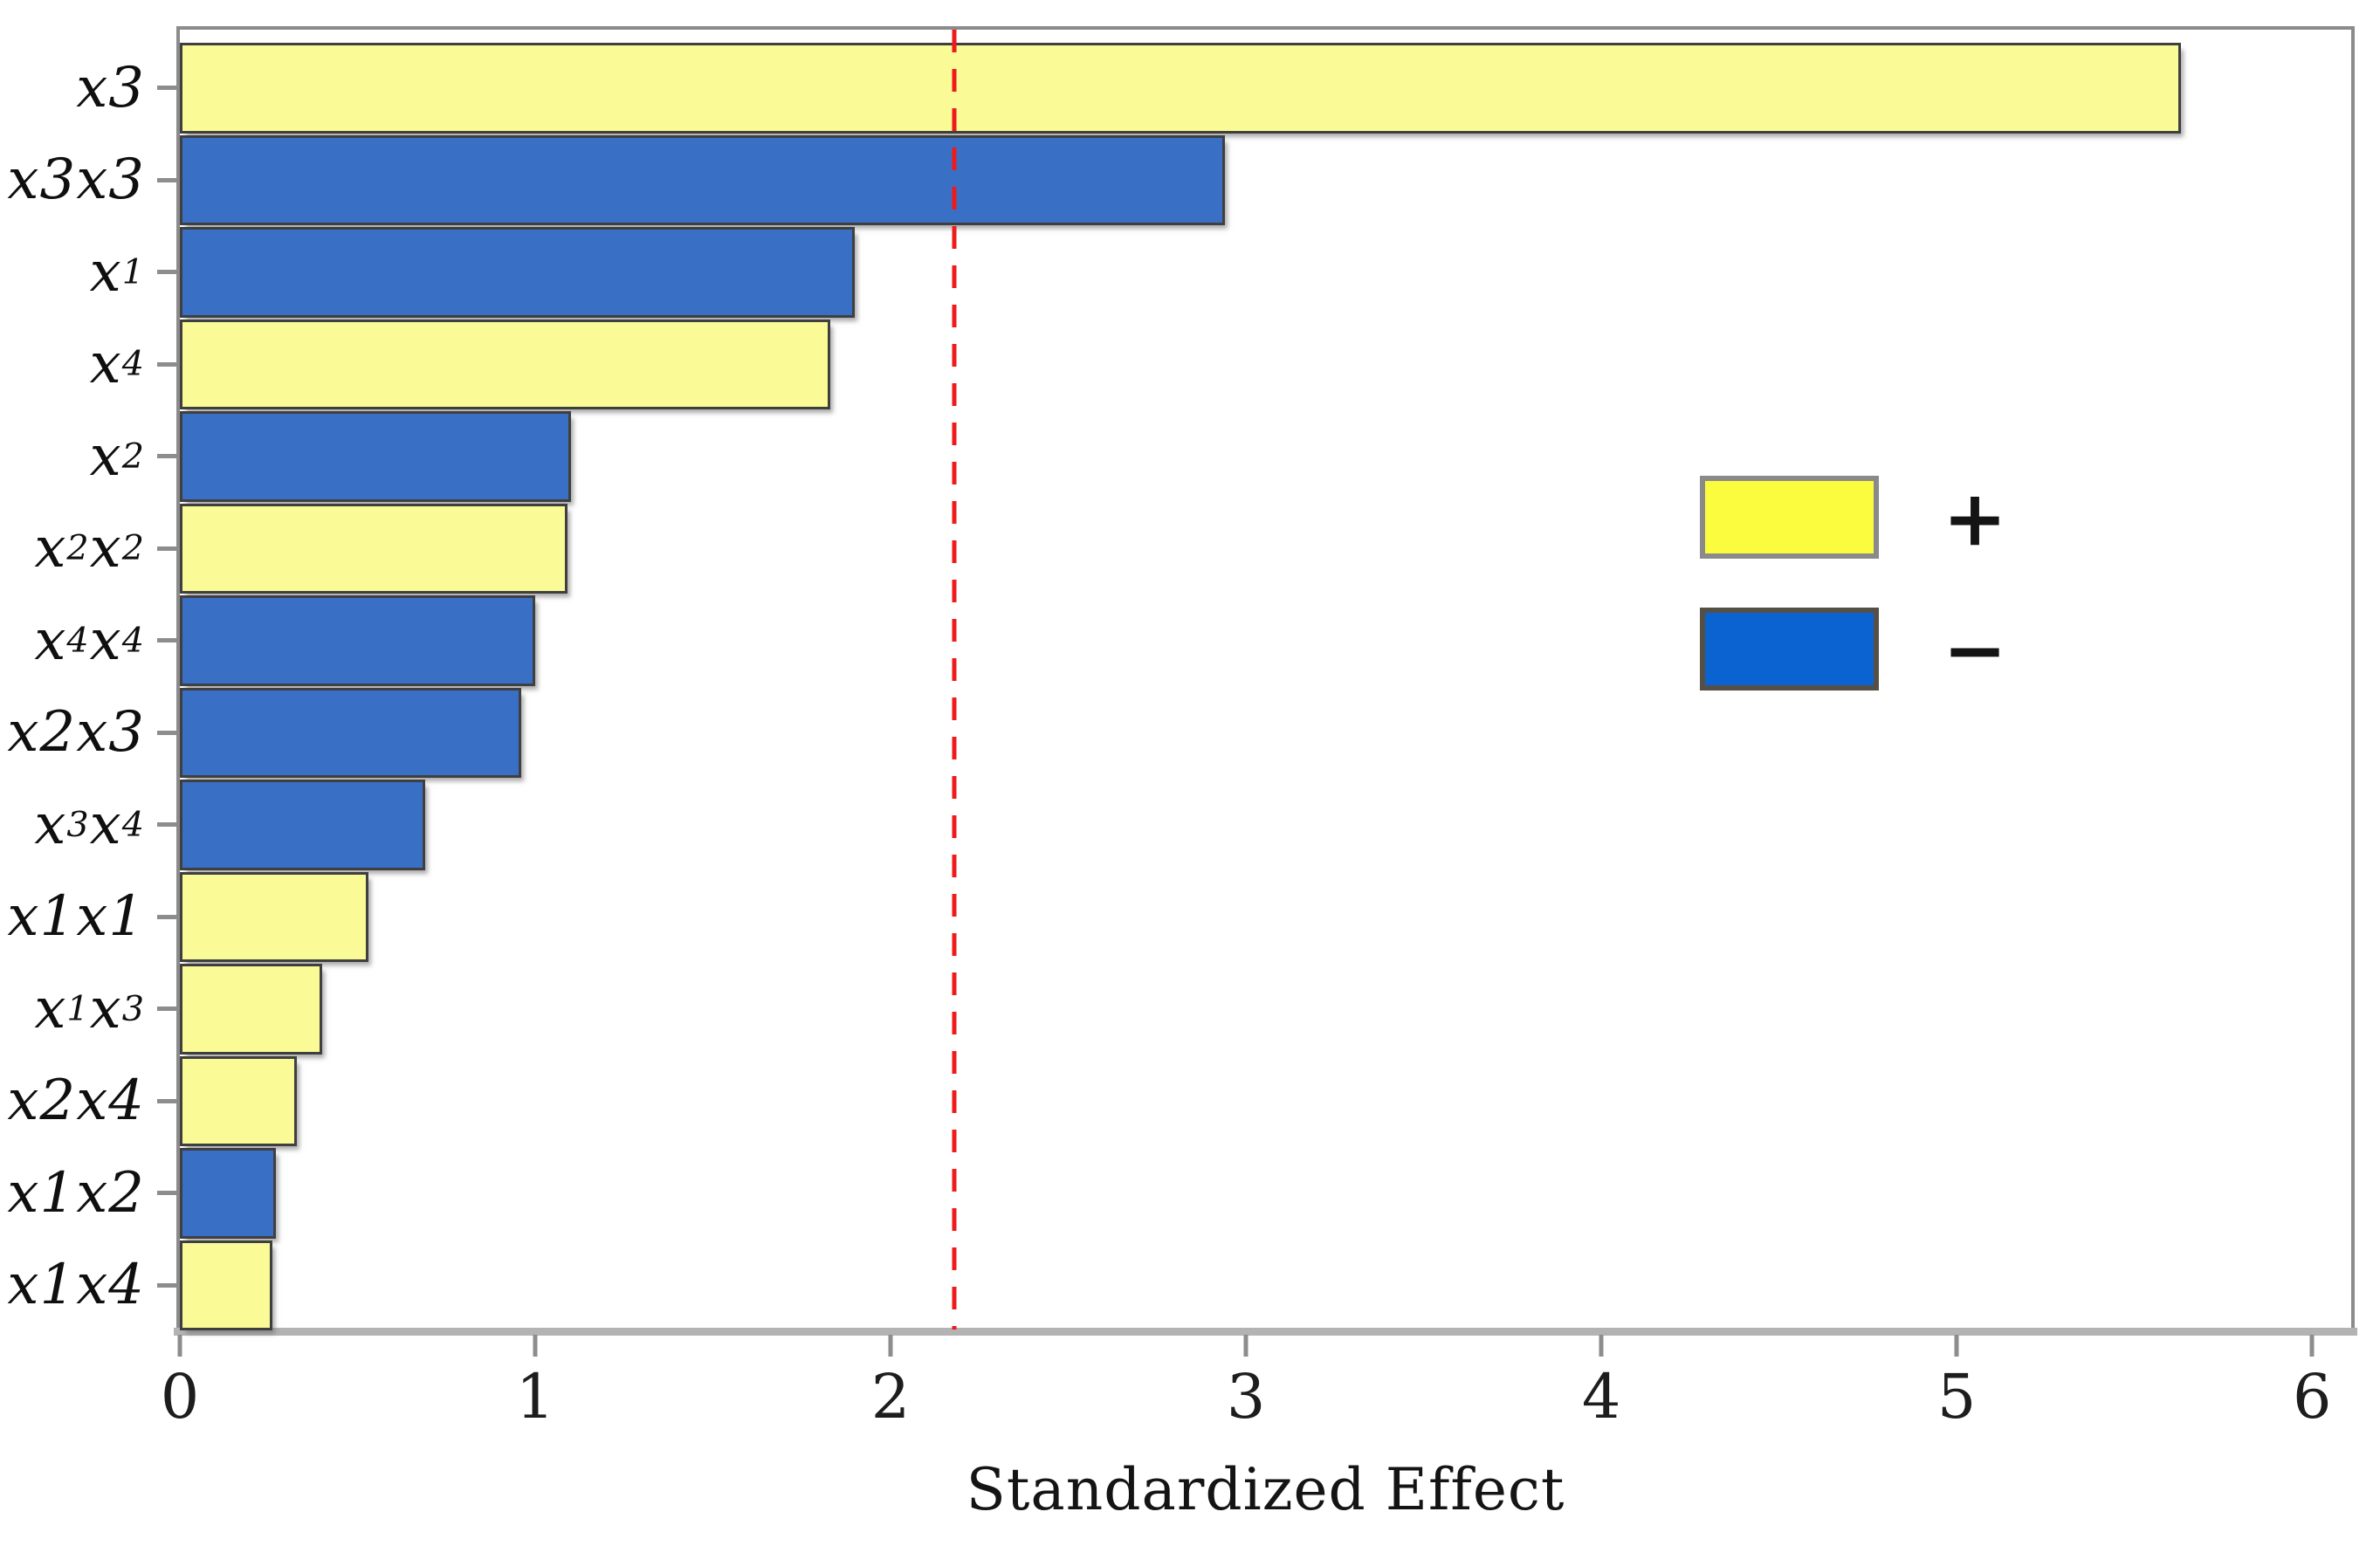 The height and width of the screenshot is (1546, 2380). Describe the element at coordinates (2312, 1397) in the screenshot. I see `x-tick-label: 6` at that location.